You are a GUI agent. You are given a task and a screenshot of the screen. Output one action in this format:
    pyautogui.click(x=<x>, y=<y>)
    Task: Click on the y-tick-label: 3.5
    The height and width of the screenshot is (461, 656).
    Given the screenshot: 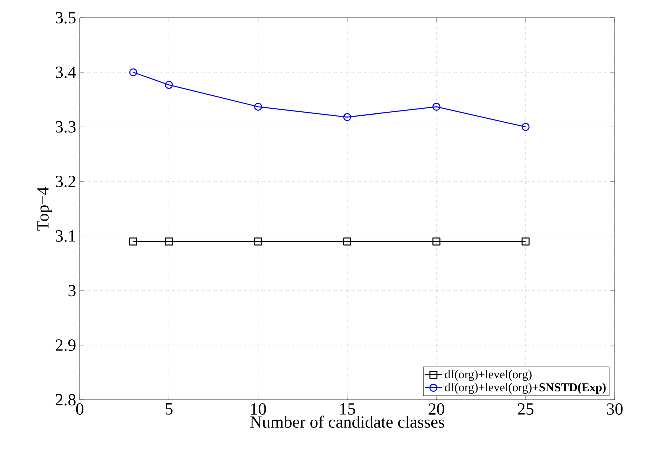 What is the action you would take?
    pyautogui.click(x=66, y=18)
    